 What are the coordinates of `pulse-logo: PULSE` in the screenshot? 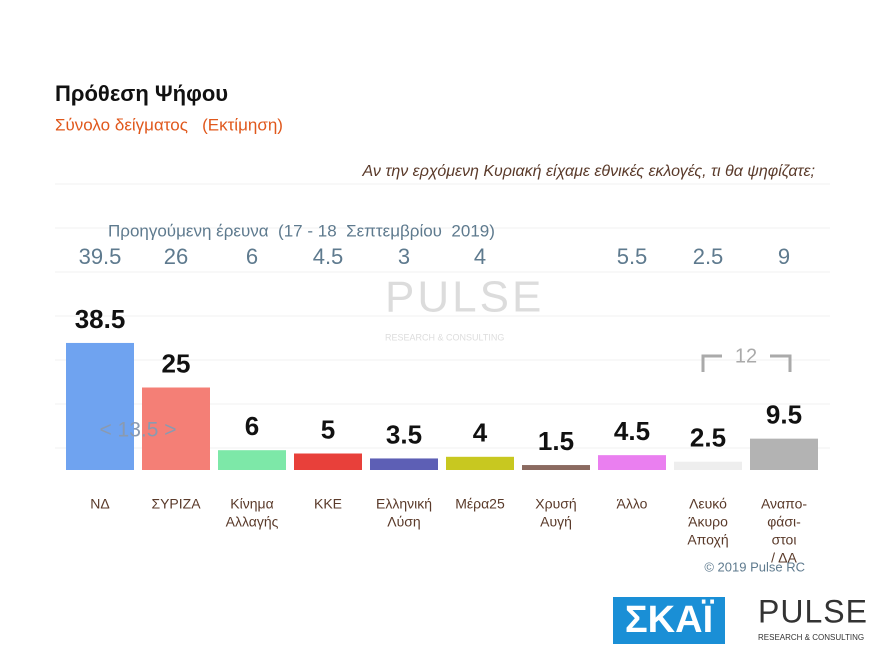 It's located at (813, 611).